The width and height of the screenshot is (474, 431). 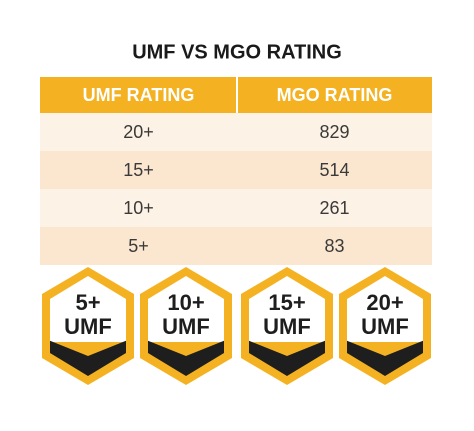 What do you see at coordinates (87, 302) in the screenshot?
I see `badge-rating: 5+` at bounding box center [87, 302].